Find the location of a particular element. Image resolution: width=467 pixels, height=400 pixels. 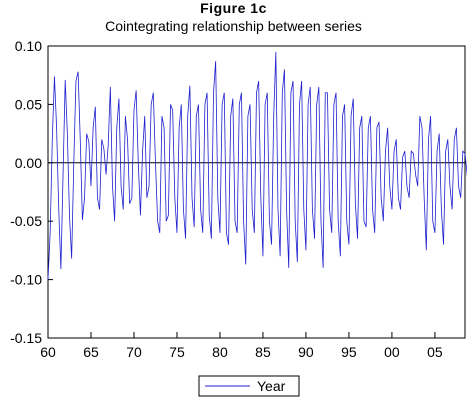

x-tick-label: 75 is located at coordinates (177, 352).